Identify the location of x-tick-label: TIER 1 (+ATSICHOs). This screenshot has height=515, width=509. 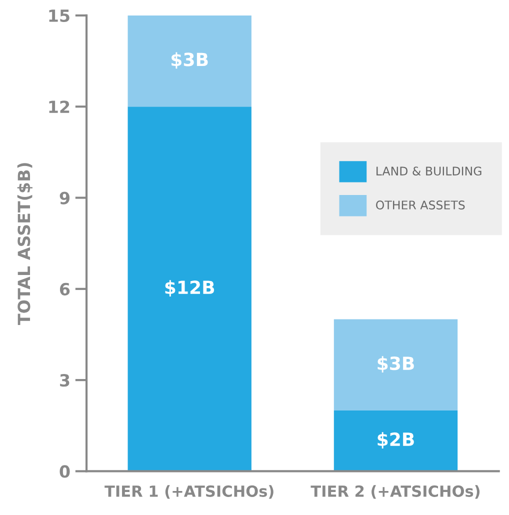
(189, 492).